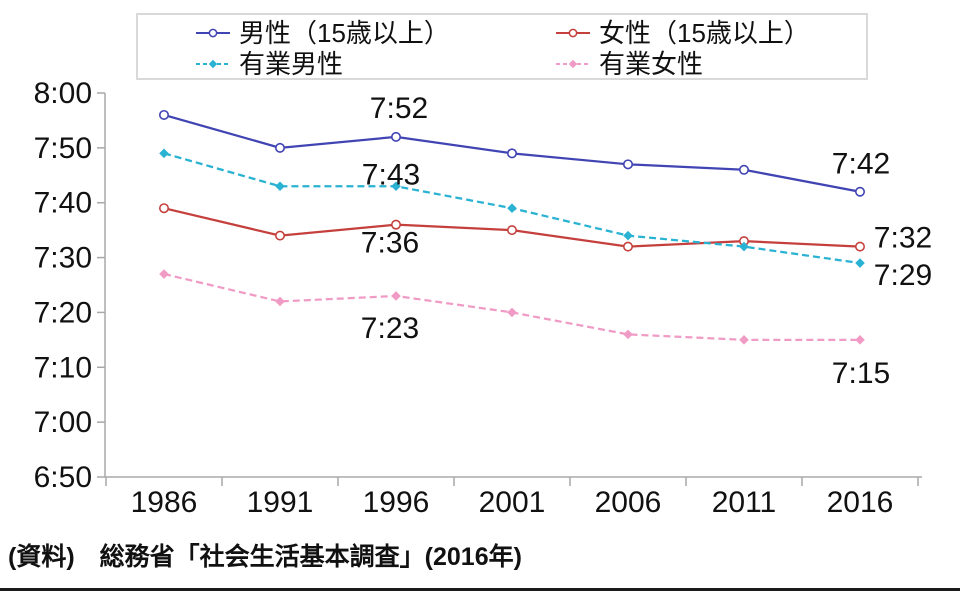 The image size is (960, 591). I want to click on legend-symbol-female-15plus, so click(573, 33).